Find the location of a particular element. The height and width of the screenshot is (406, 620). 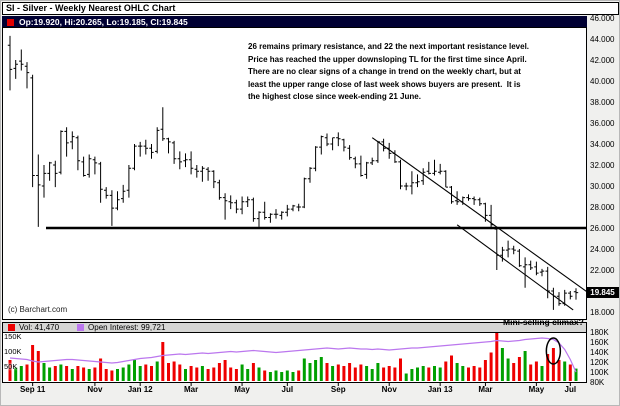

volume-swatch-icon is located at coordinates (11, 327).